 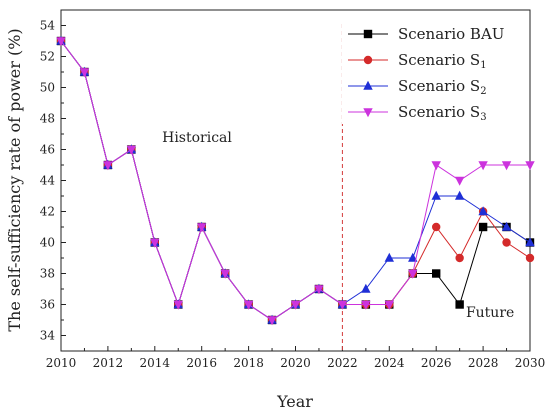 I want to click on y-tick-label: 46, so click(x=47, y=150).